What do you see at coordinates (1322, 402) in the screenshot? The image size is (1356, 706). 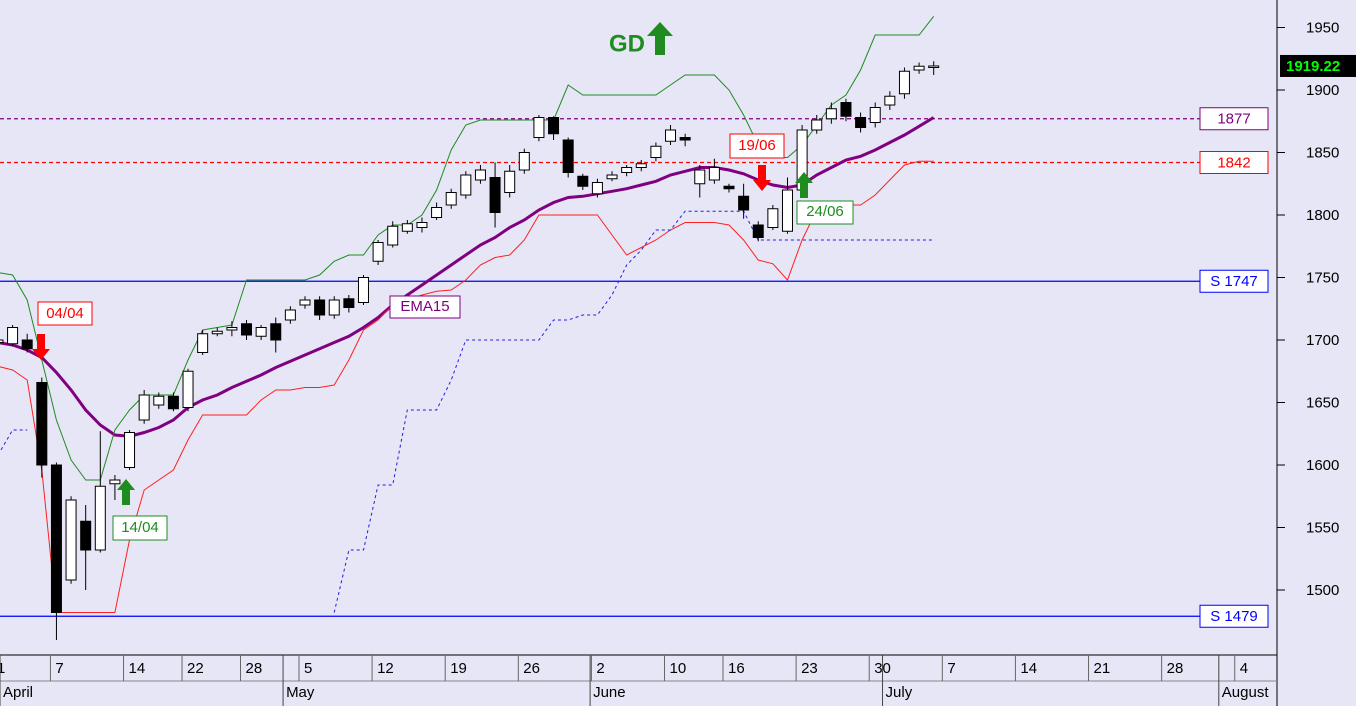 I see `y-tick-label: 1650` at bounding box center [1322, 402].